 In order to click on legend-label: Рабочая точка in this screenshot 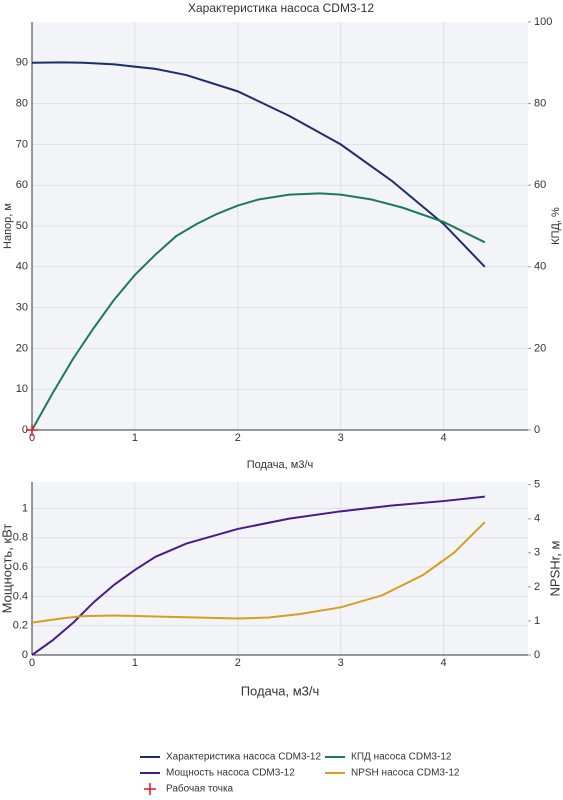, I will do `click(200, 789)`.